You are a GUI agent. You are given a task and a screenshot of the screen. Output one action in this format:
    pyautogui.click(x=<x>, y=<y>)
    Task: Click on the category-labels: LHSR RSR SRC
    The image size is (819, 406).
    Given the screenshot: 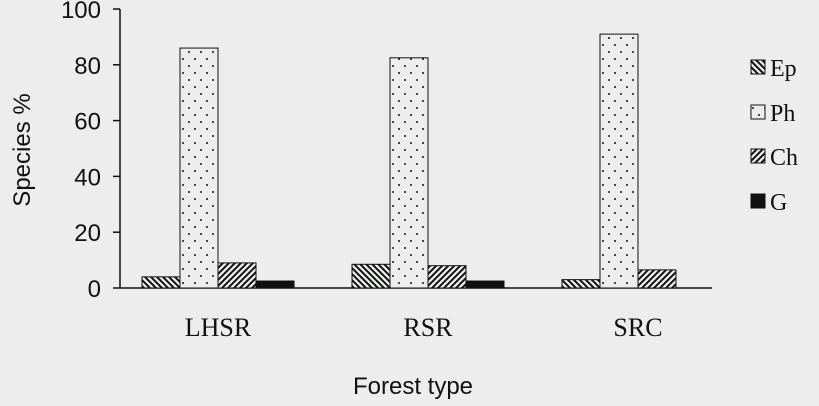 What is the action you would take?
    pyautogui.click(x=424, y=327)
    